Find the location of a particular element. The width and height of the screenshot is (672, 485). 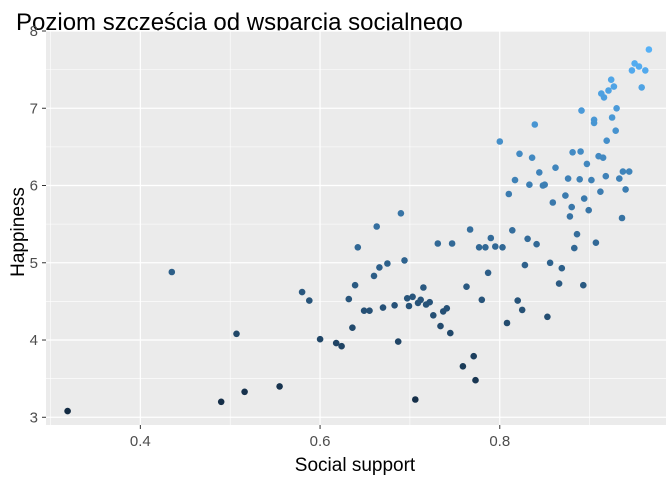

x-axis-title: Social support is located at coordinates (355, 465).